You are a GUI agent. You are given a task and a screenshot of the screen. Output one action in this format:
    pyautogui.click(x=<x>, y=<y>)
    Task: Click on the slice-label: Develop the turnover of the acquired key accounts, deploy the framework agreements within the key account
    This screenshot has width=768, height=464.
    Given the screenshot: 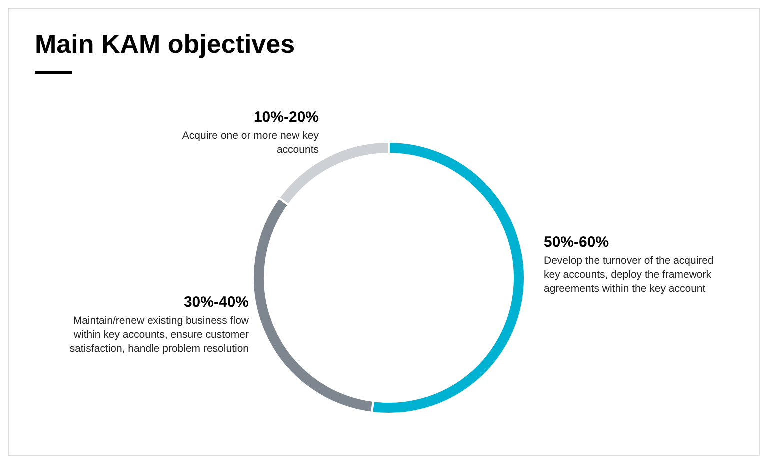 What is the action you would take?
    pyautogui.click(x=629, y=275)
    